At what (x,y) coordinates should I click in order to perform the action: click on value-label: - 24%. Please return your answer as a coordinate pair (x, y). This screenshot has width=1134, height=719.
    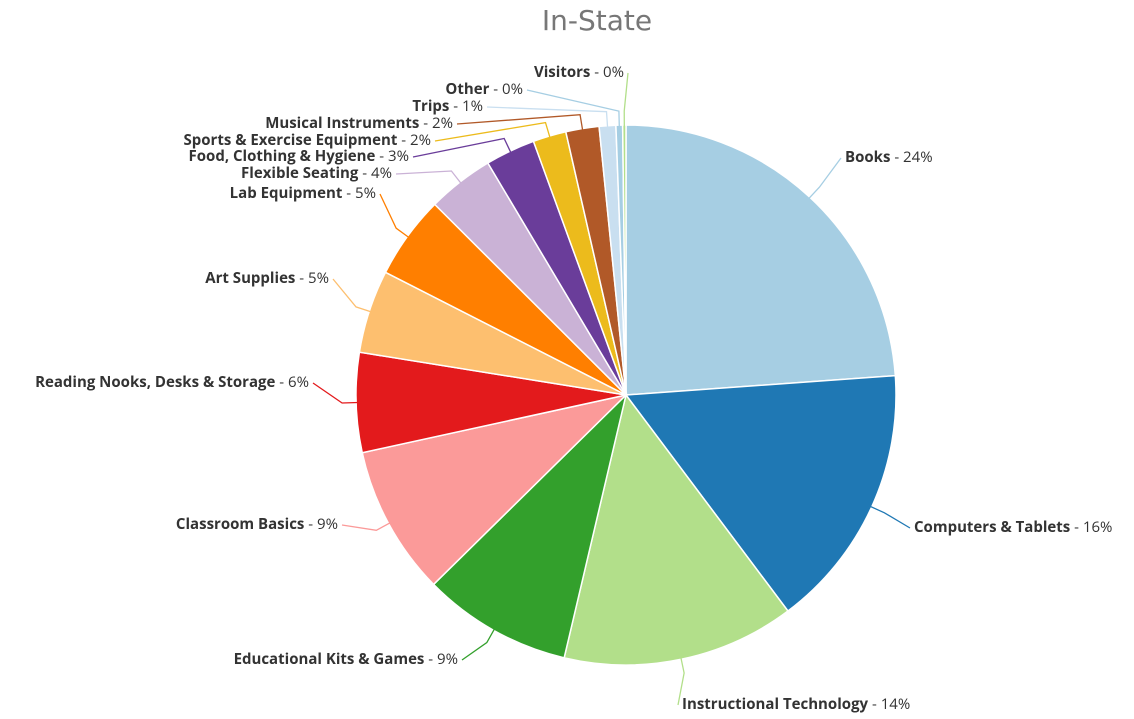
    Looking at the image, I should click on (913, 157).